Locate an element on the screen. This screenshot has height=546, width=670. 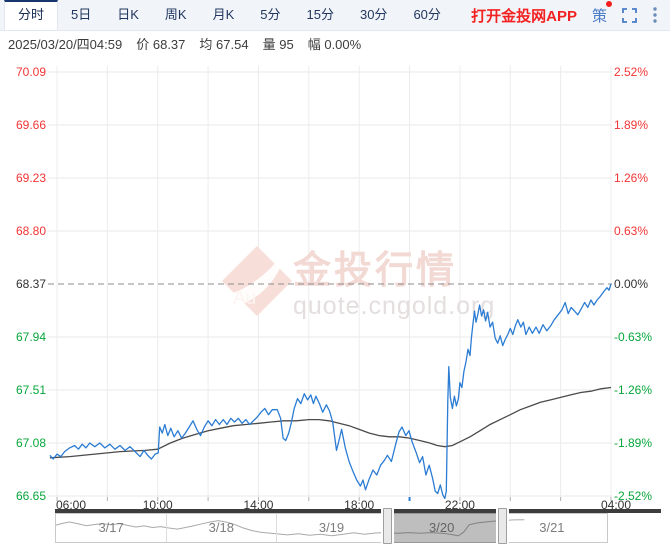
navigator-left-handle is located at coordinates (388, 526).